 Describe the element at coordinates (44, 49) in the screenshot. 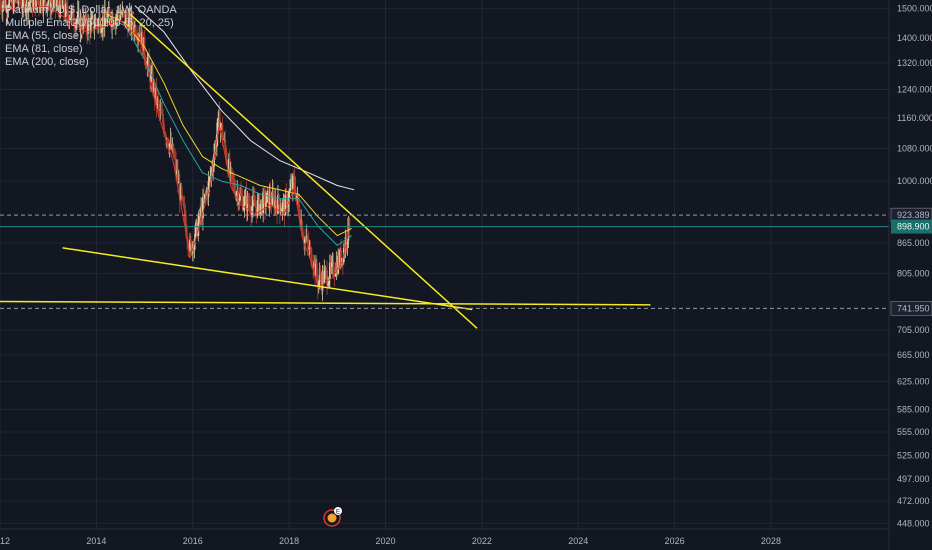

I see `legend-ema-81: EMA (81, close)` at that location.